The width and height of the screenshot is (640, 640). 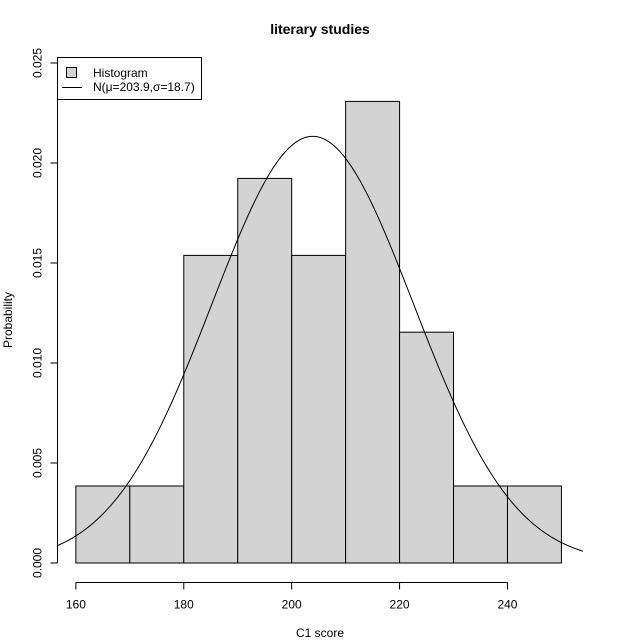 What do you see at coordinates (38, 563) in the screenshot?
I see `y-tick-label-0: 0.000` at bounding box center [38, 563].